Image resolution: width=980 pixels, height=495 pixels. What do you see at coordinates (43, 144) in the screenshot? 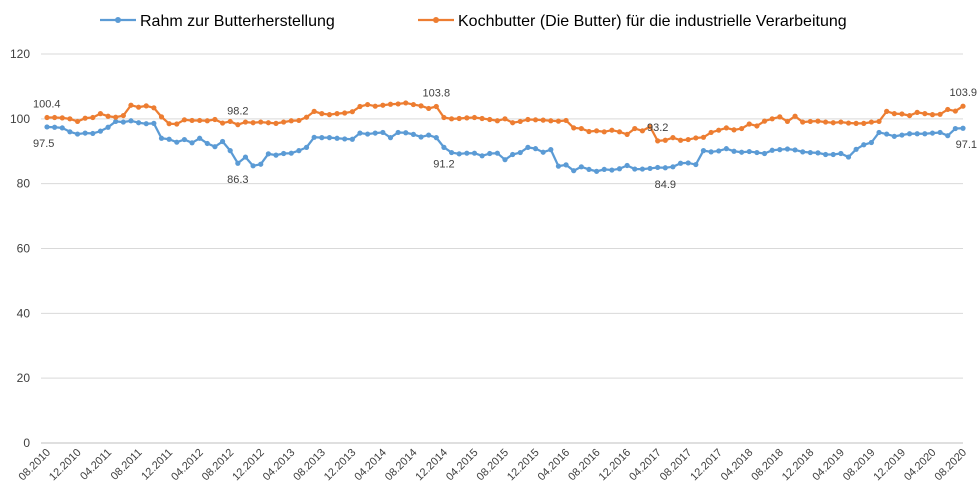
I see `data-label: 97.5` at bounding box center [43, 144].